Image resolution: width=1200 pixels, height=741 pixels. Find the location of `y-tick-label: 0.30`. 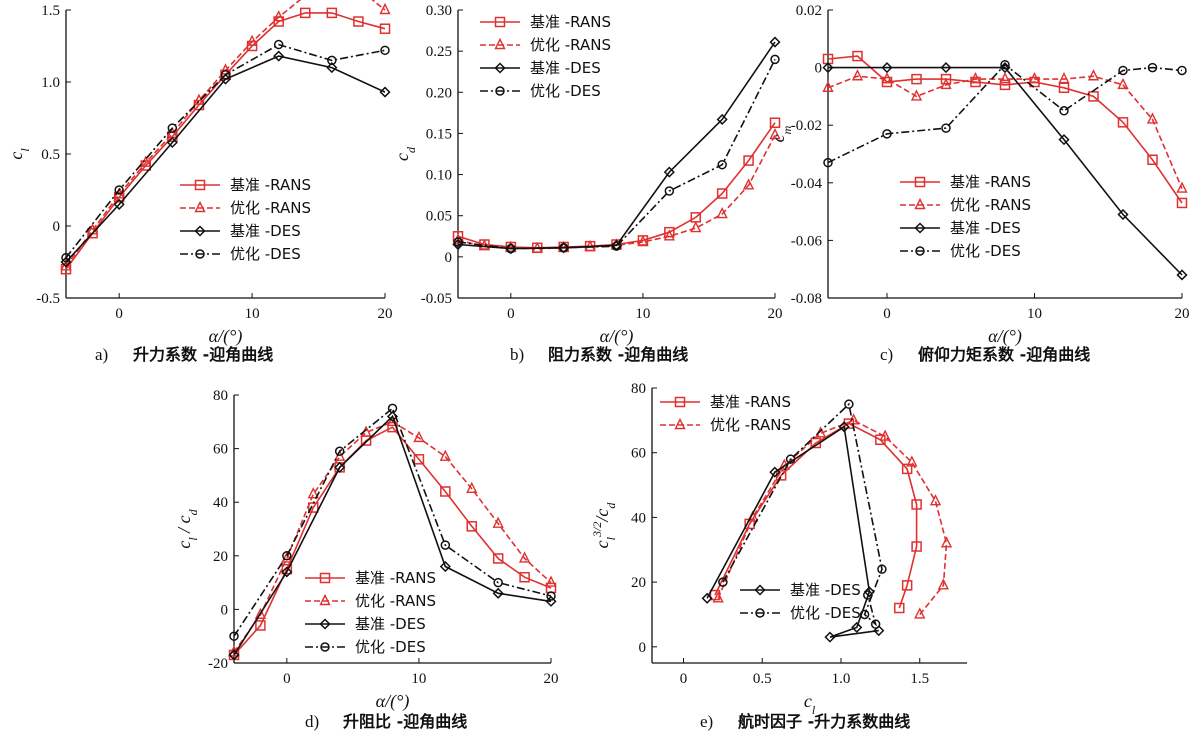

y-tick-label: 0.30 is located at coordinates (439, 11).